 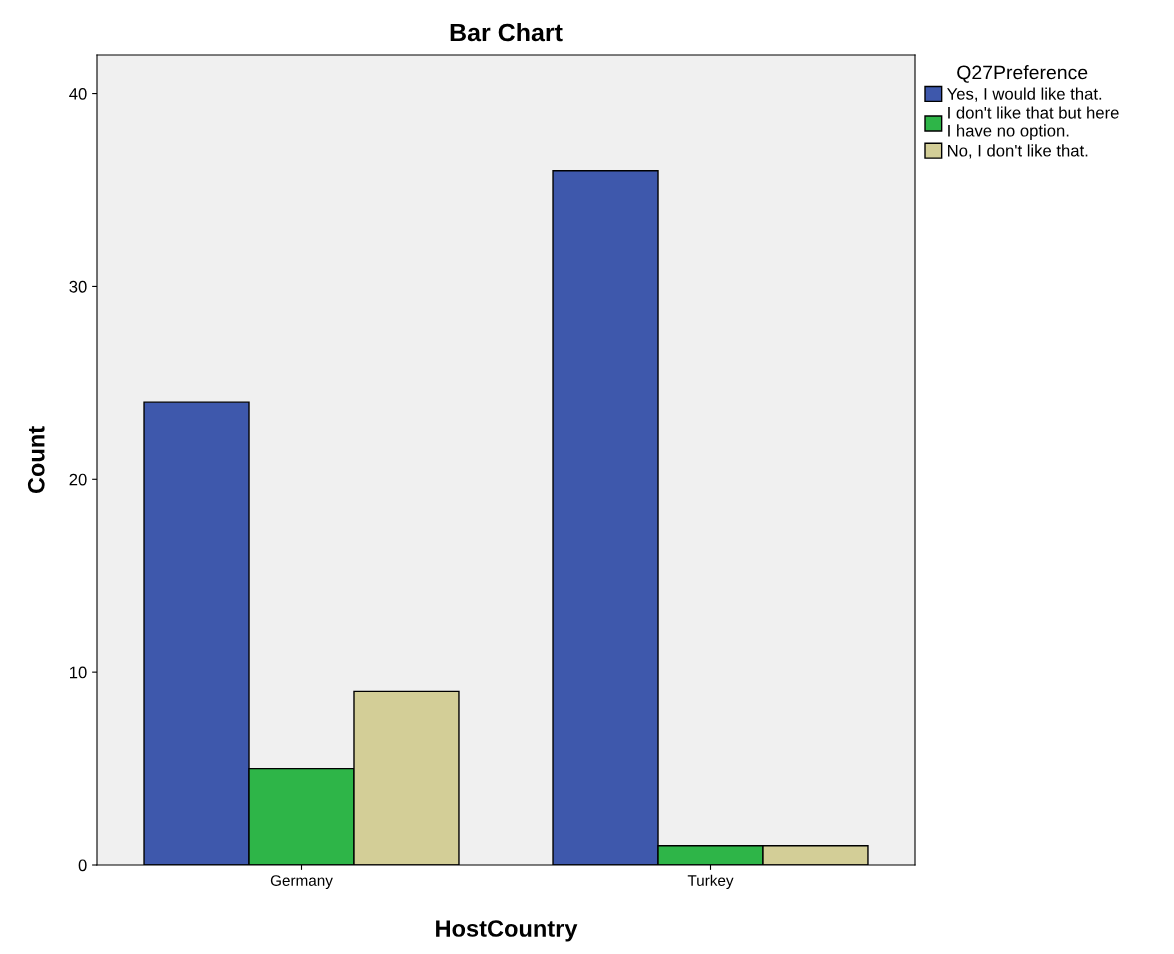 What do you see at coordinates (1033, 123) in the screenshot?
I see `legend-label: I don't like that but here I have no option.` at bounding box center [1033, 123].